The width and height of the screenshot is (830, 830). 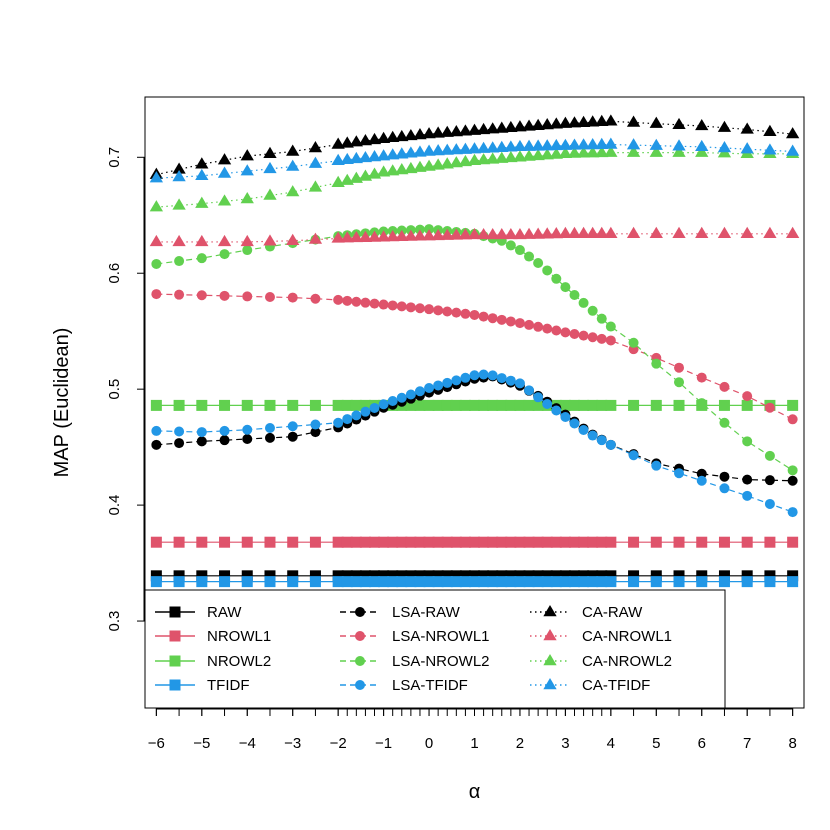 I want to click on legend-label: CA-NROWL2, so click(x=627, y=661).